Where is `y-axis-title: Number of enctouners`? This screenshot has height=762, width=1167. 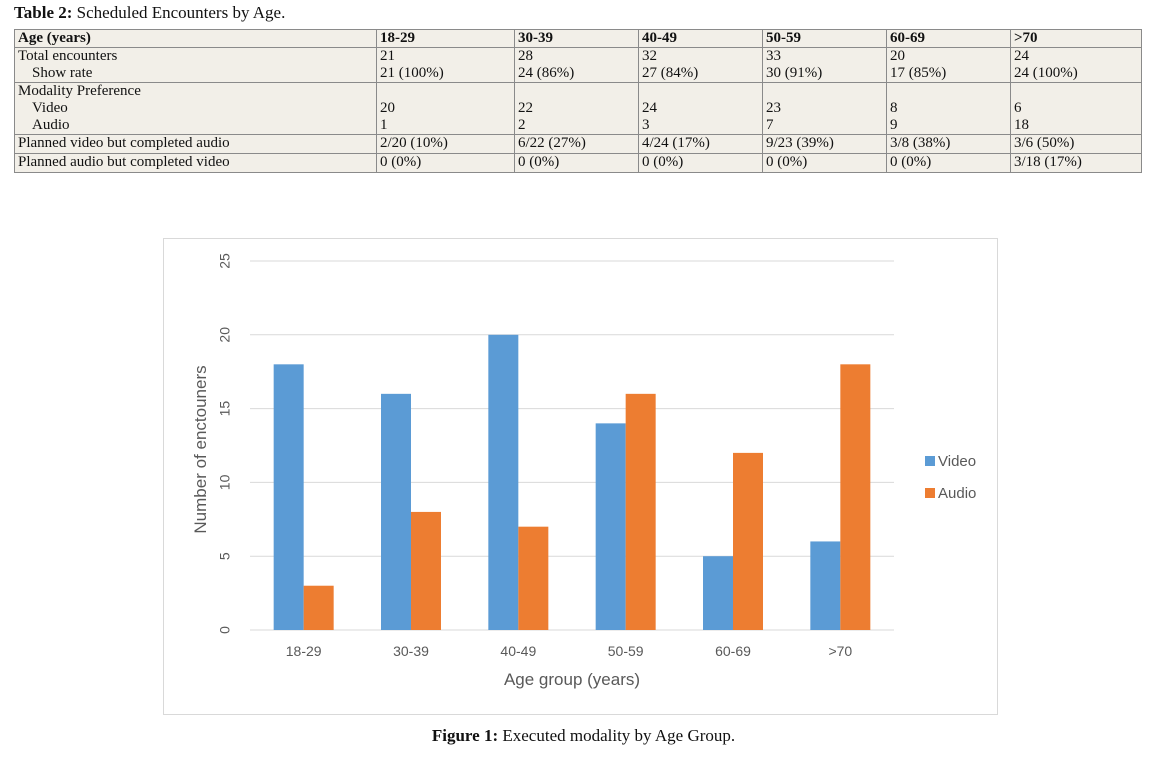
y-axis-title: Number of enctouners is located at coordinates (200, 449).